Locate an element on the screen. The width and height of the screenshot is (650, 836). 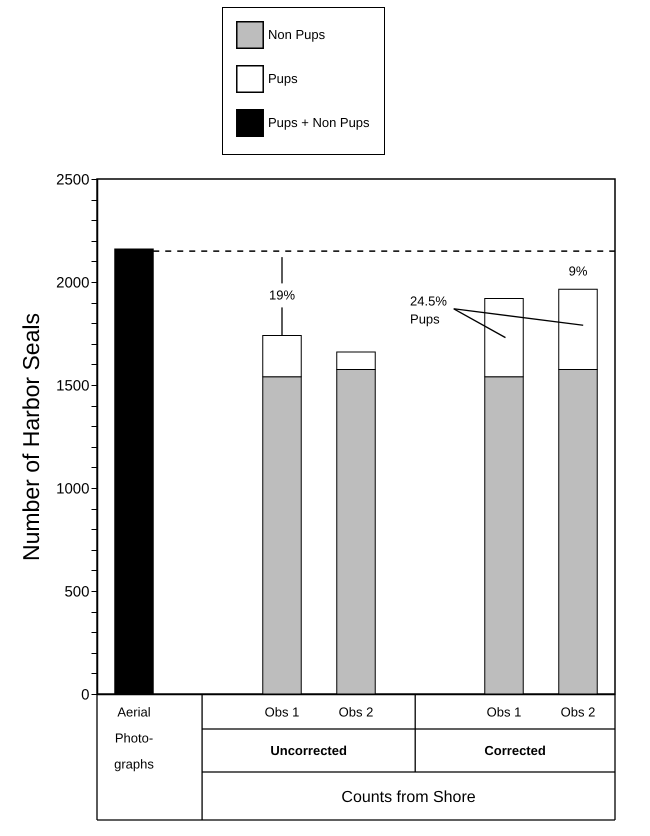
legend-label: Non Pups is located at coordinates (297, 34).